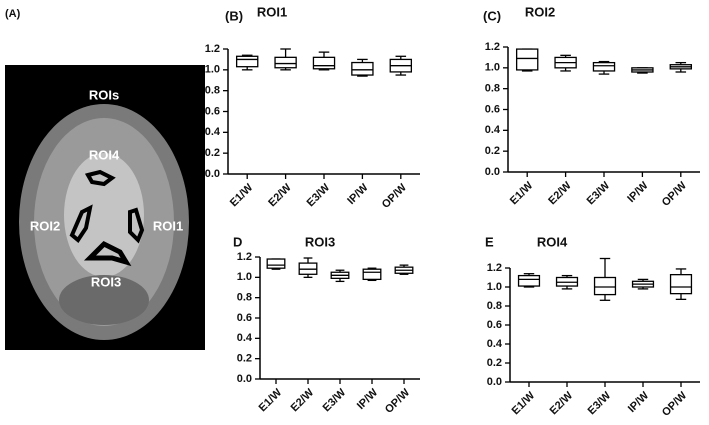  What do you see at coordinates (492, 15) in the screenshot?
I see `panel-label: (C)` at bounding box center [492, 15].